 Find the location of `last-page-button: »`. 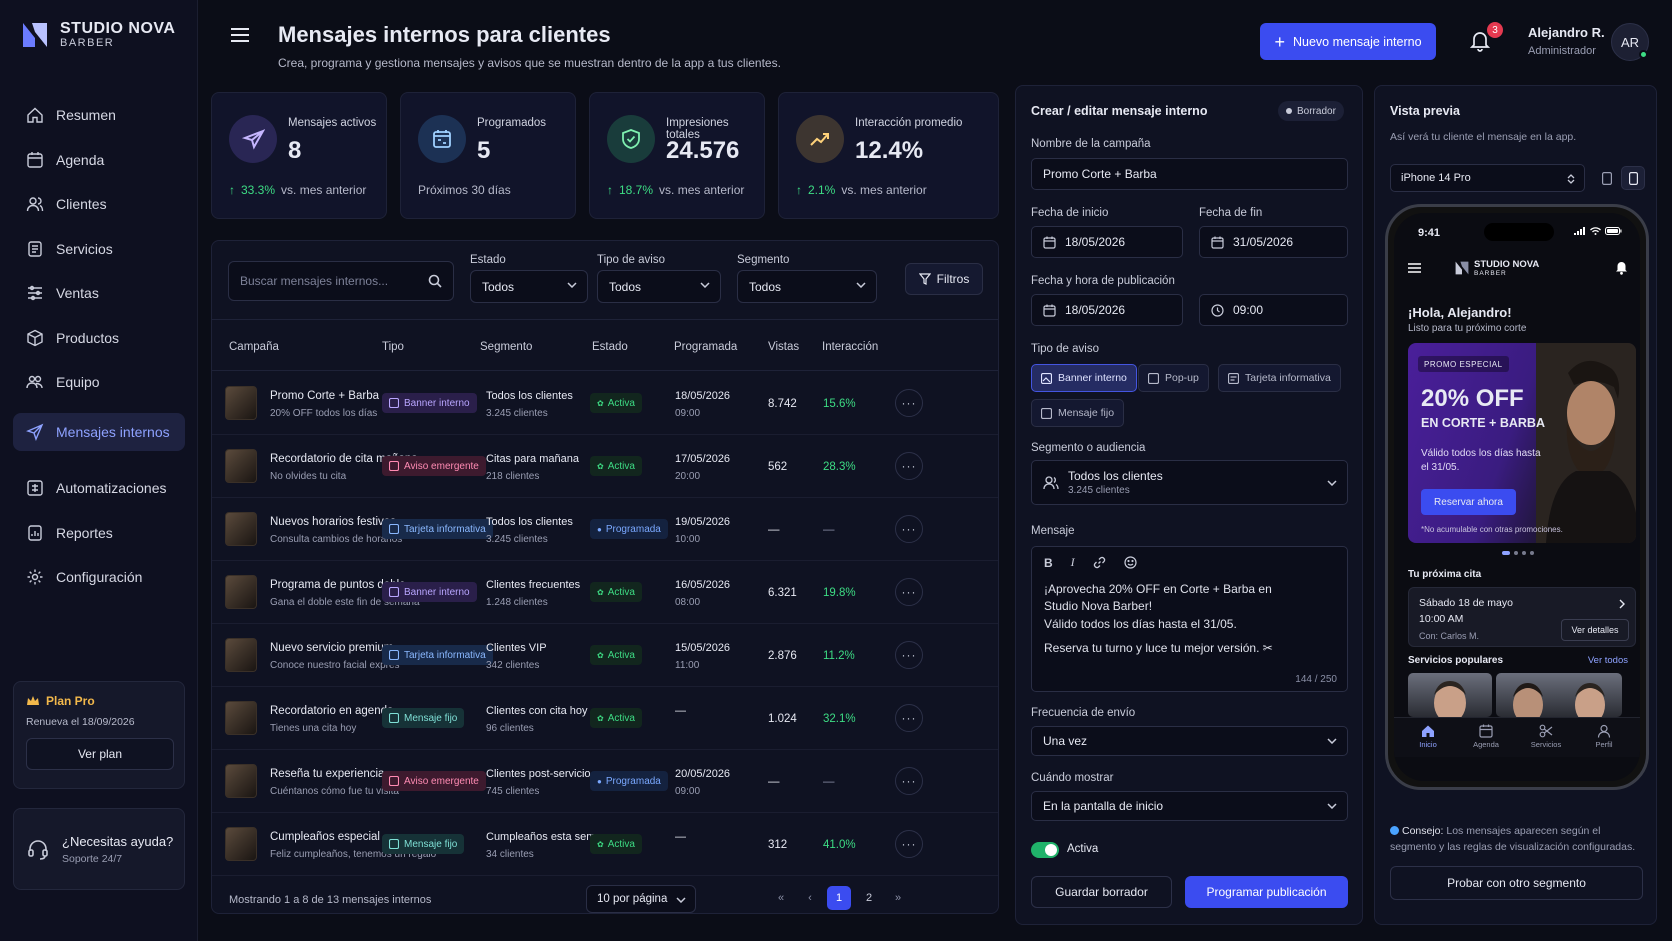

last-page-button: » is located at coordinates (898, 898).